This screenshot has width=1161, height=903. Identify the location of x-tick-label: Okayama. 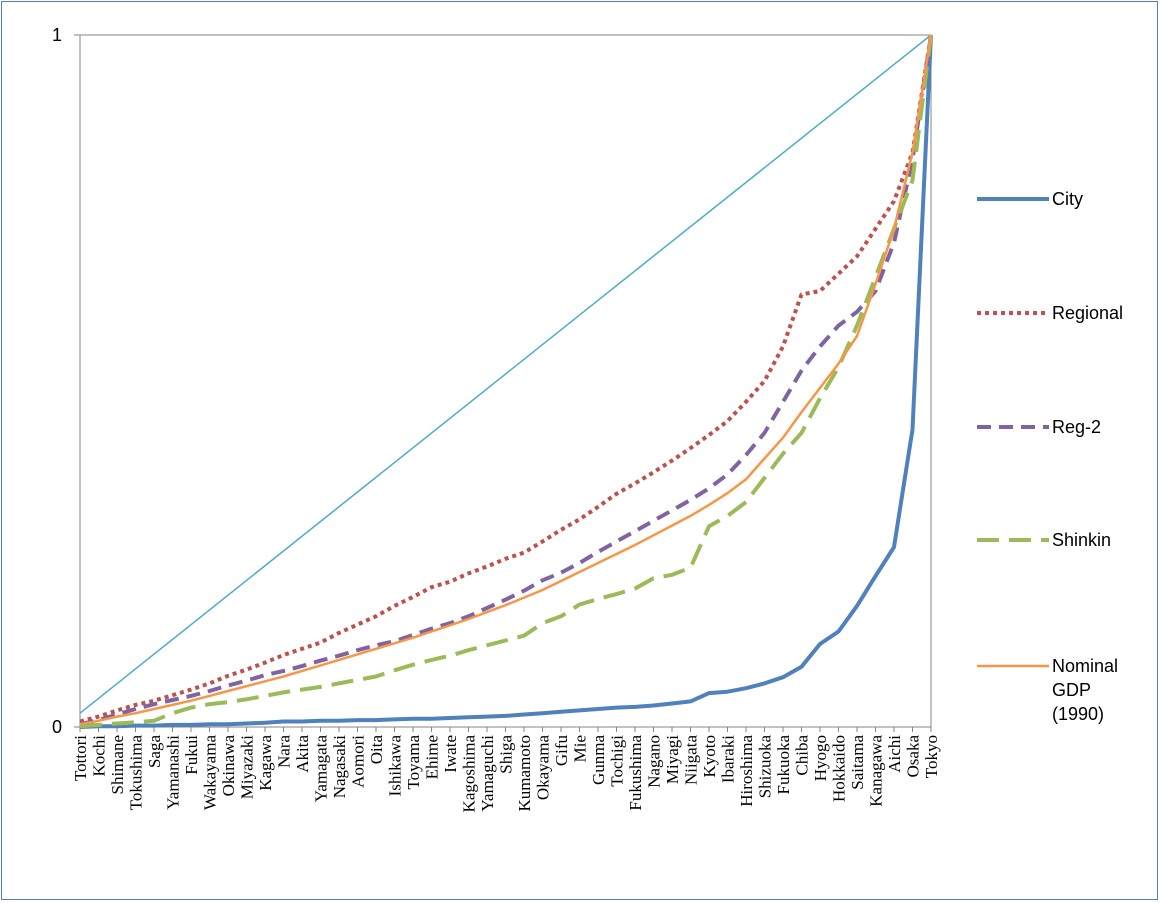
(543, 768).